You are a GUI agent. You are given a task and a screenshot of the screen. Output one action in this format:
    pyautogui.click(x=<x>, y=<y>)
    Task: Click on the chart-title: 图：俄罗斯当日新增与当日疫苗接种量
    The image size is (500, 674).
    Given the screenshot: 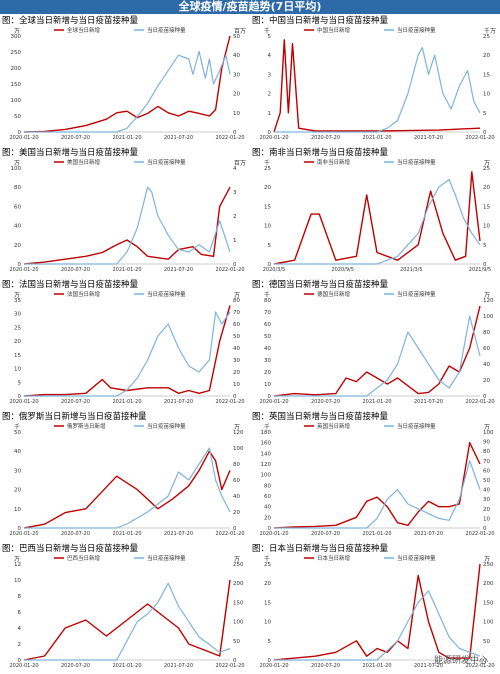 What is the action you would take?
    pyautogui.click(x=74, y=417)
    